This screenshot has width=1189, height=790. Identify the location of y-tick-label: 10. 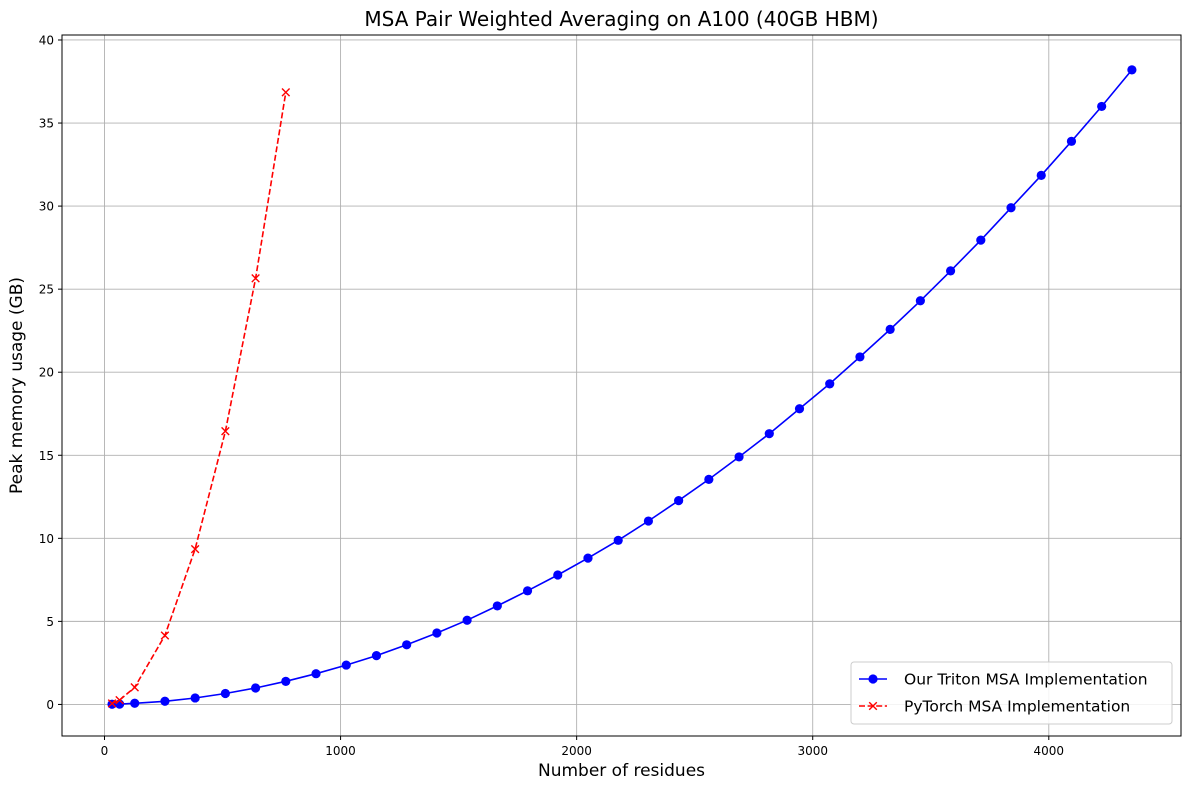
(46, 539).